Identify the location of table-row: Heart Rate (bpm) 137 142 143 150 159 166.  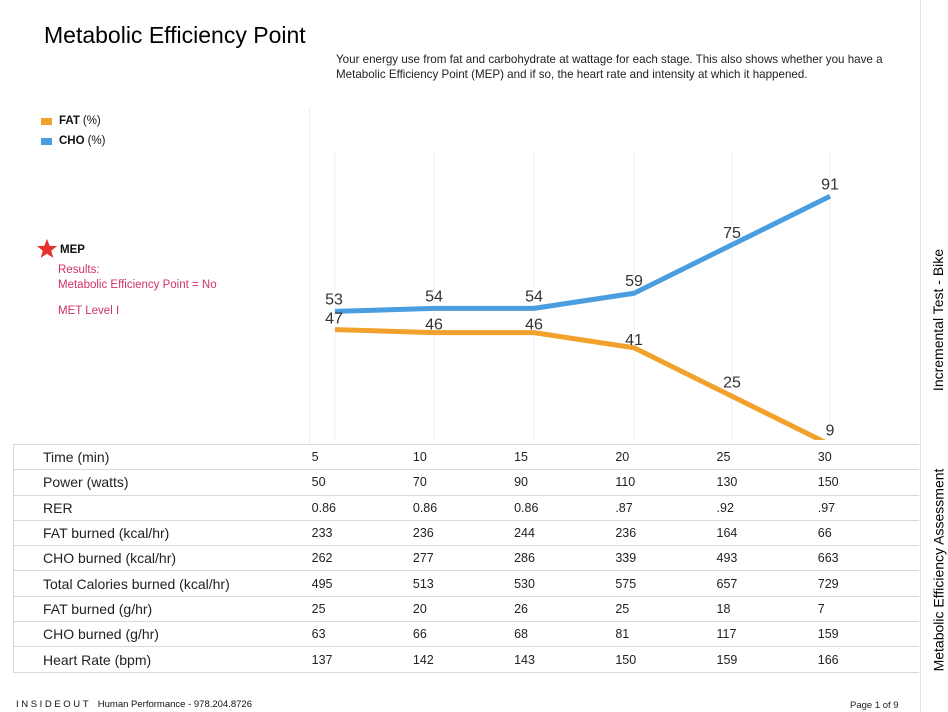
(465, 659).